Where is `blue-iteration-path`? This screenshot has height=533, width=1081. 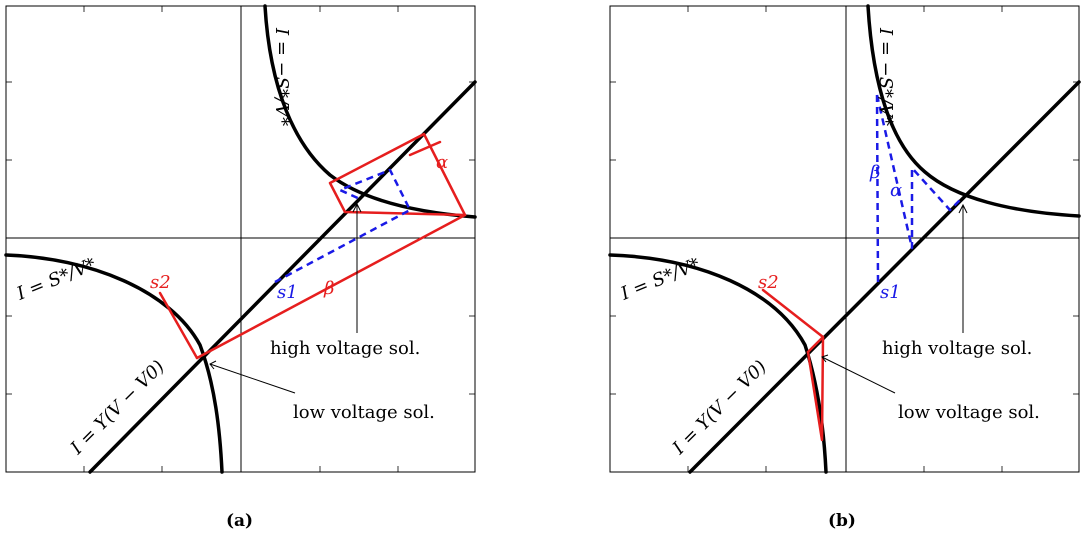 blue-iteration-path is located at coordinates (343, 226).